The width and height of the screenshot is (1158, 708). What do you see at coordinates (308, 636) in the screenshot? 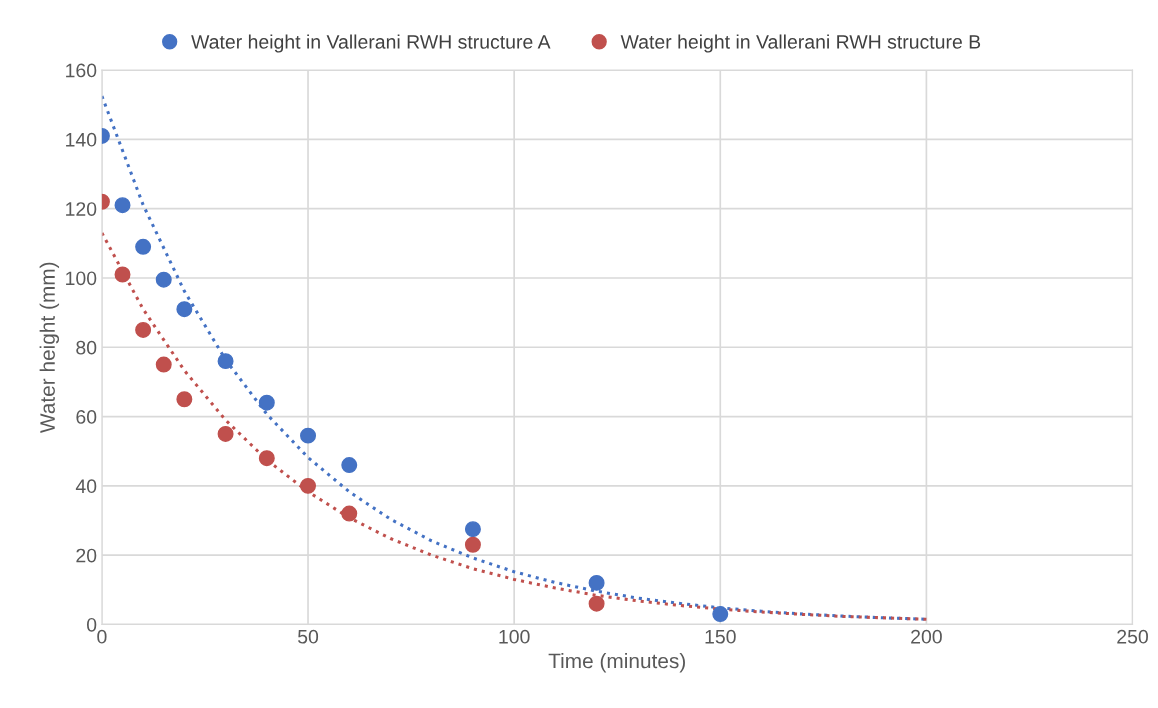
I see `x-tick-label: 50` at bounding box center [308, 636].